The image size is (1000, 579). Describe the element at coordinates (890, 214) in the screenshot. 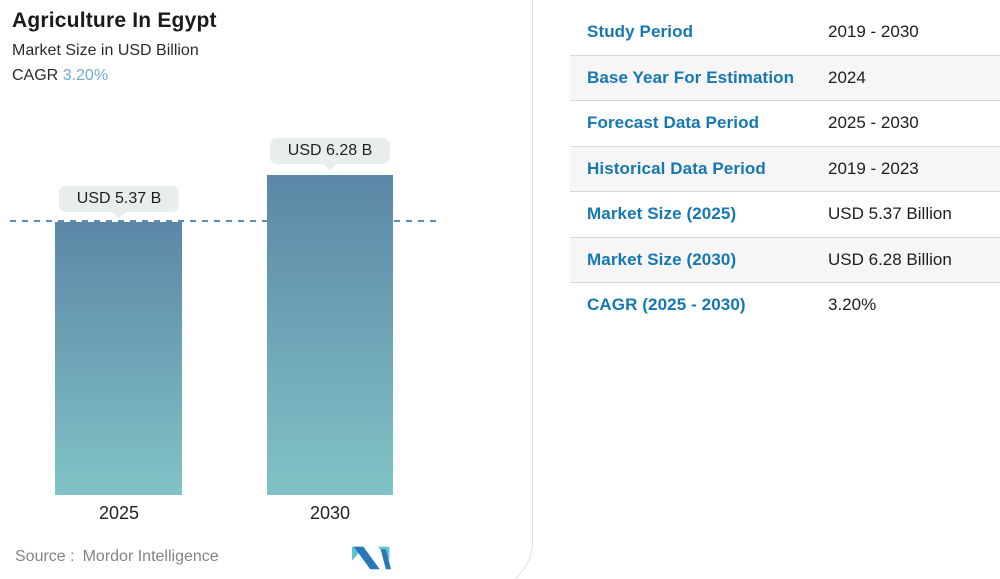

I see `row-value: USD 5.37 Billion` at that location.